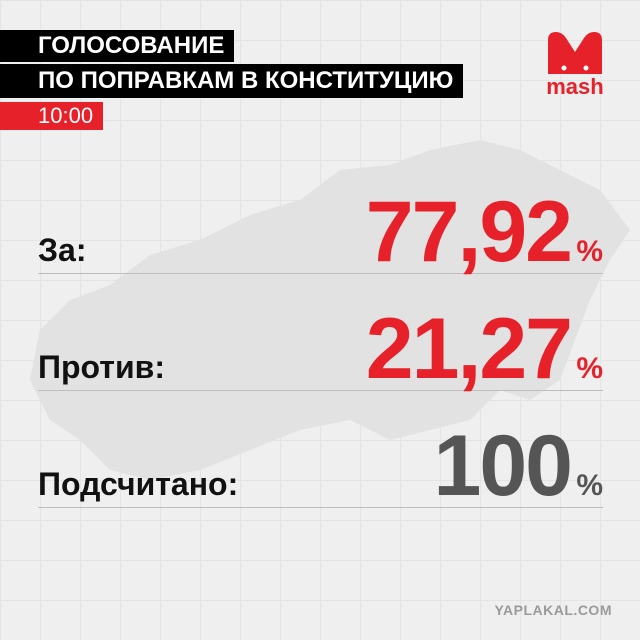 Image resolution: width=640 pixels, height=640 pixels. I want to click on row-value: 100, so click(503, 466).